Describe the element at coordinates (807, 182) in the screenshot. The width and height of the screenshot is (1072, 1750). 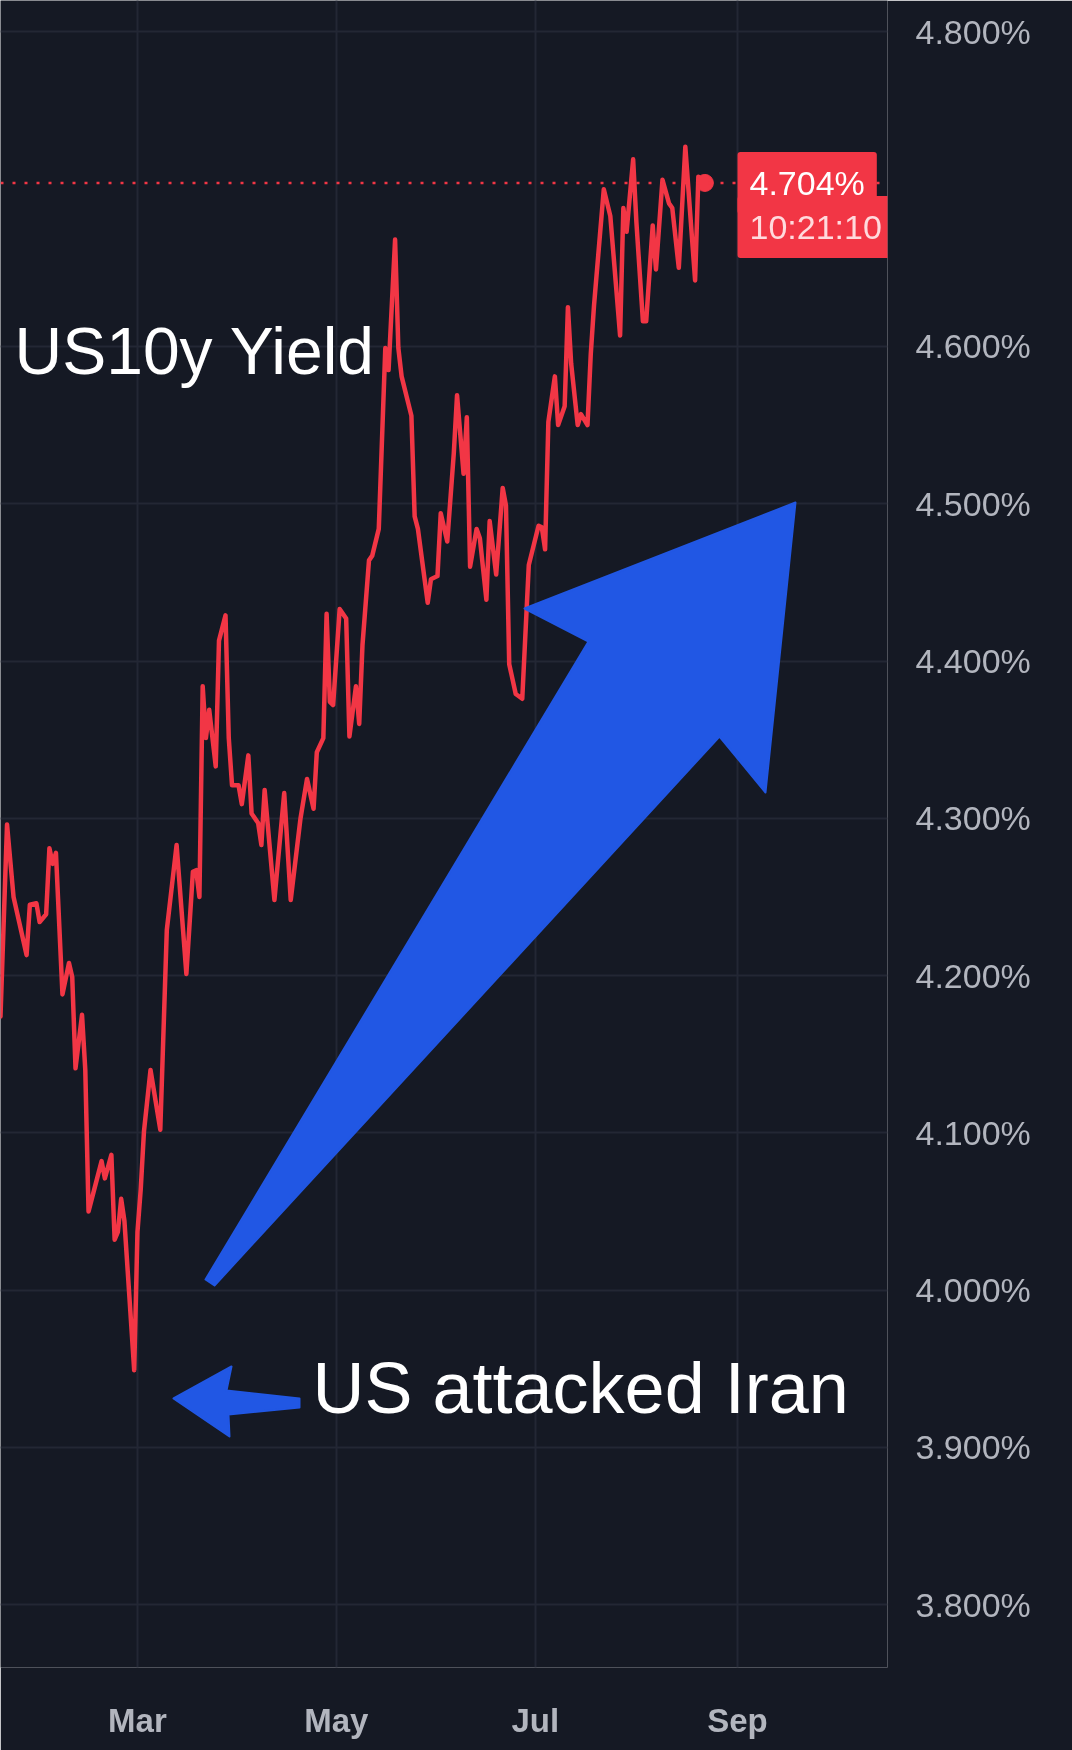
I see `ref-line-label: 4.704%` at that location.